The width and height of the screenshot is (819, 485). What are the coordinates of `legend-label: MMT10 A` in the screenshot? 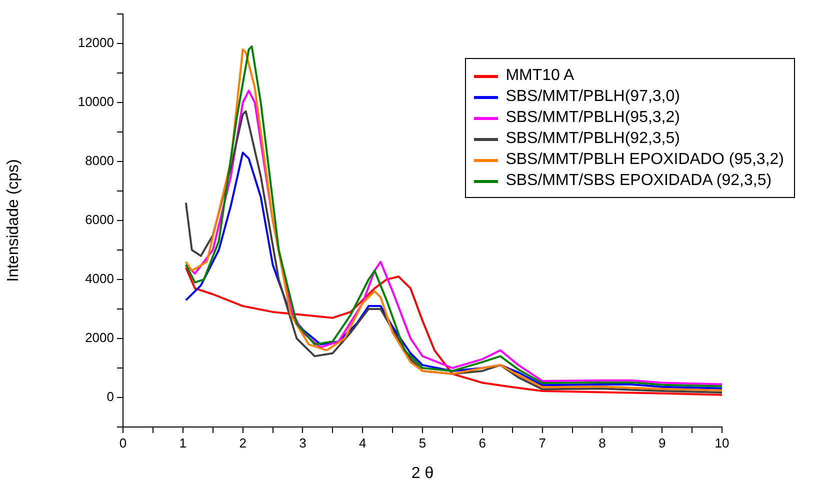 It's located at (541, 76).